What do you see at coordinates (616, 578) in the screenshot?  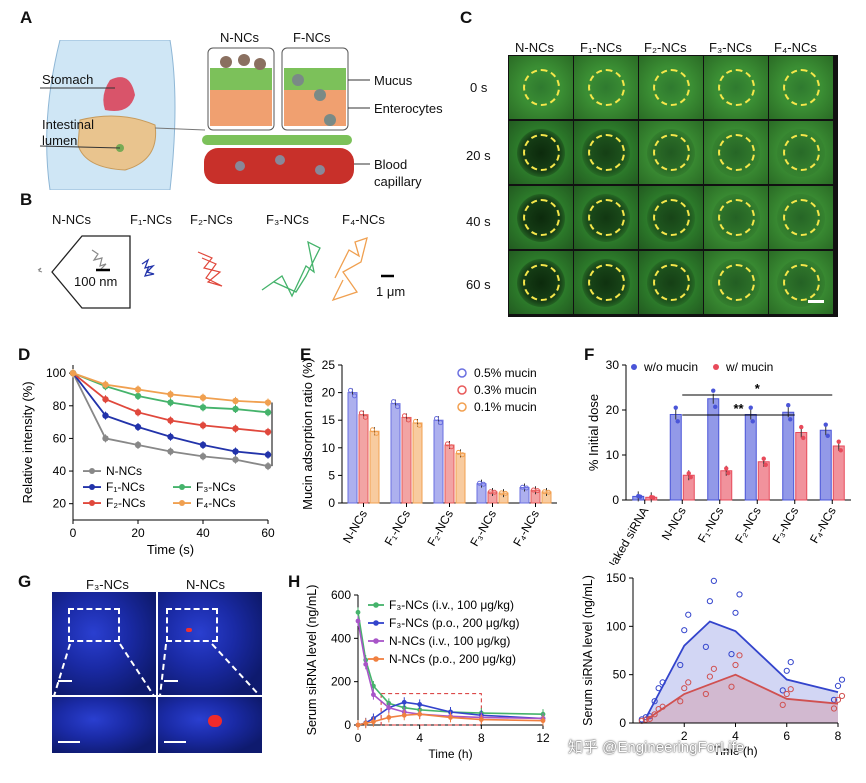 I see `h2-y-tick-label: 150` at bounding box center [616, 578].